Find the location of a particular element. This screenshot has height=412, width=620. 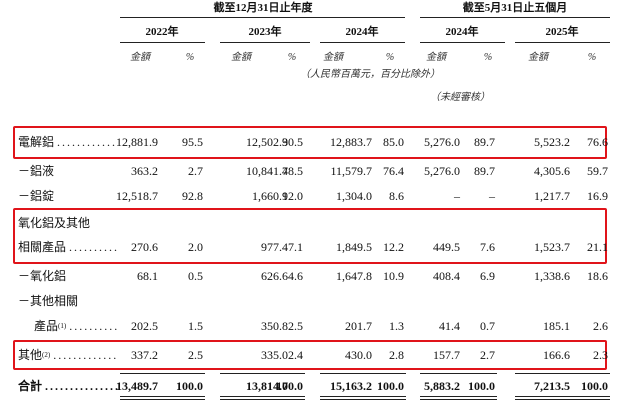

row-label: 氧化鋁及其他 is located at coordinates (68, 223).